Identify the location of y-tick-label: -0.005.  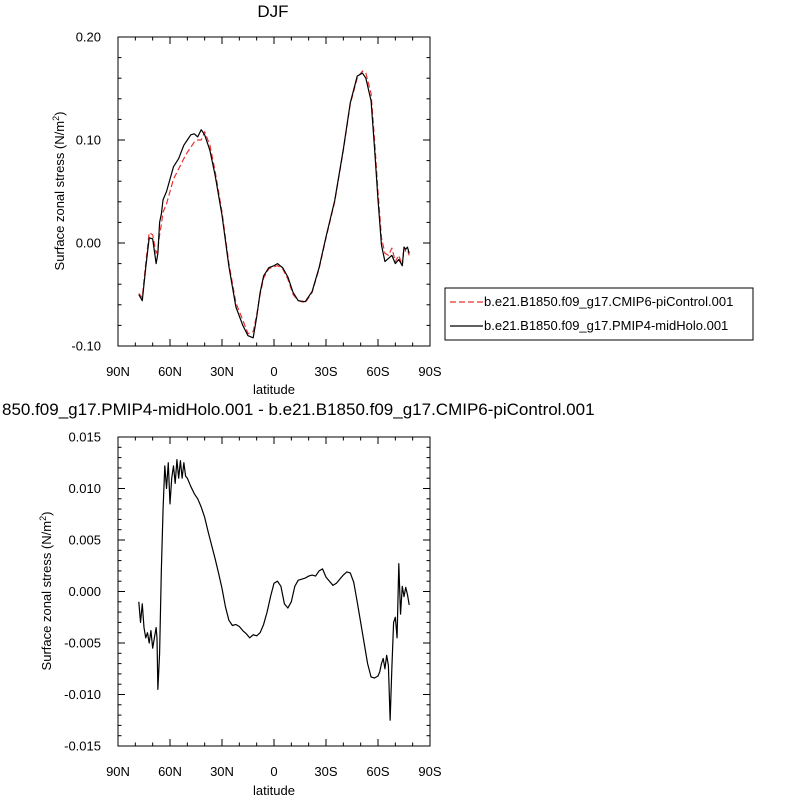
(82, 643).